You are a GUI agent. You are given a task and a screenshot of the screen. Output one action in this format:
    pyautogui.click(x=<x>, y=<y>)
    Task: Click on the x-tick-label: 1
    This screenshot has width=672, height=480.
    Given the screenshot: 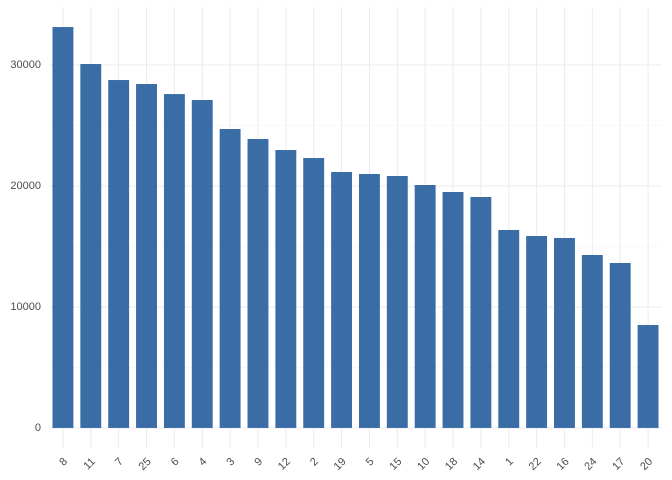 What is the action you would take?
    pyautogui.click(x=509, y=462)
    